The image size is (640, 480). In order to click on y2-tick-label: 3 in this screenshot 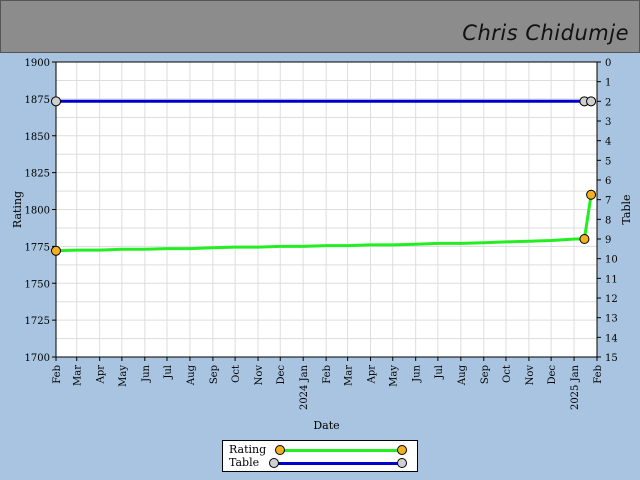, I will do `click(608, 122)`.